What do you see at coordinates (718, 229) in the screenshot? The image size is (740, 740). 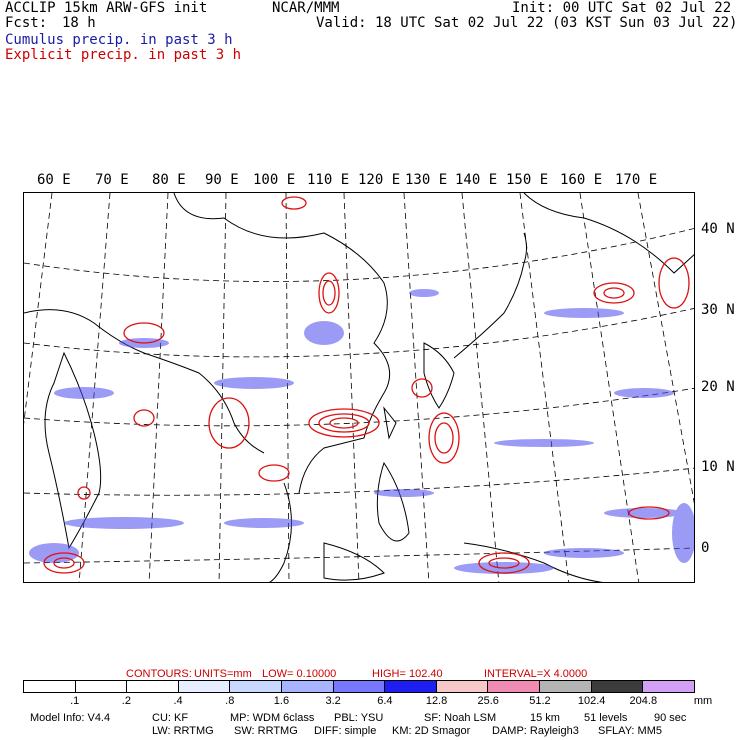 I see `latitude-label: 40 N` at bounding box center [718, 229].